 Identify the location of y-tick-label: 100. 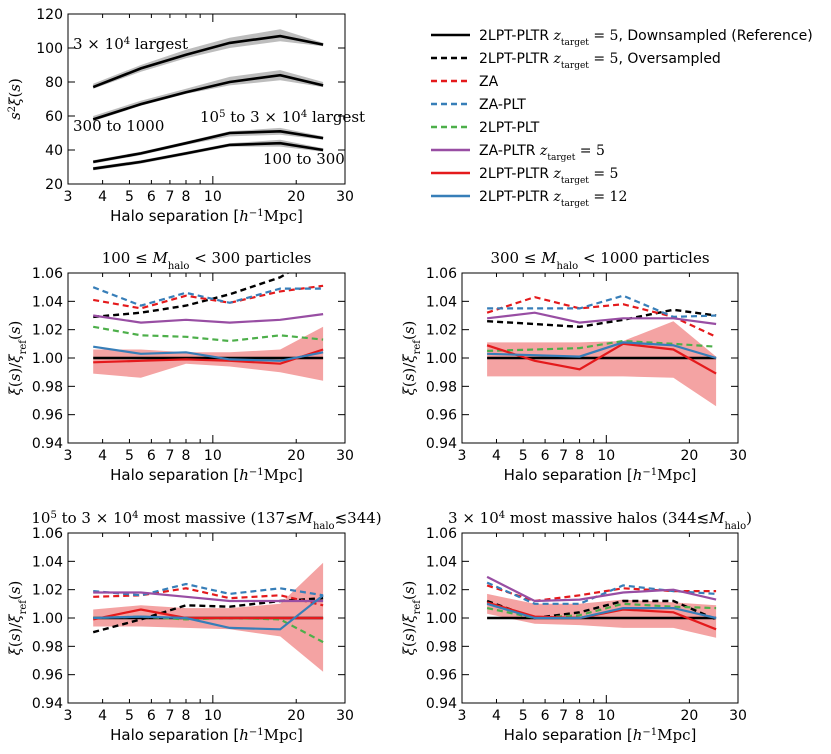
(49, 49).